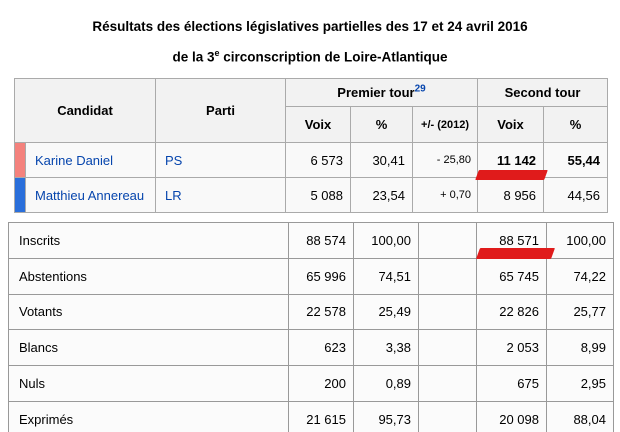 This screenshot has width=620, height=432. I want to click on title-line-2-suffix: circonscription de Loire-Atlantique, so click(333, 57).